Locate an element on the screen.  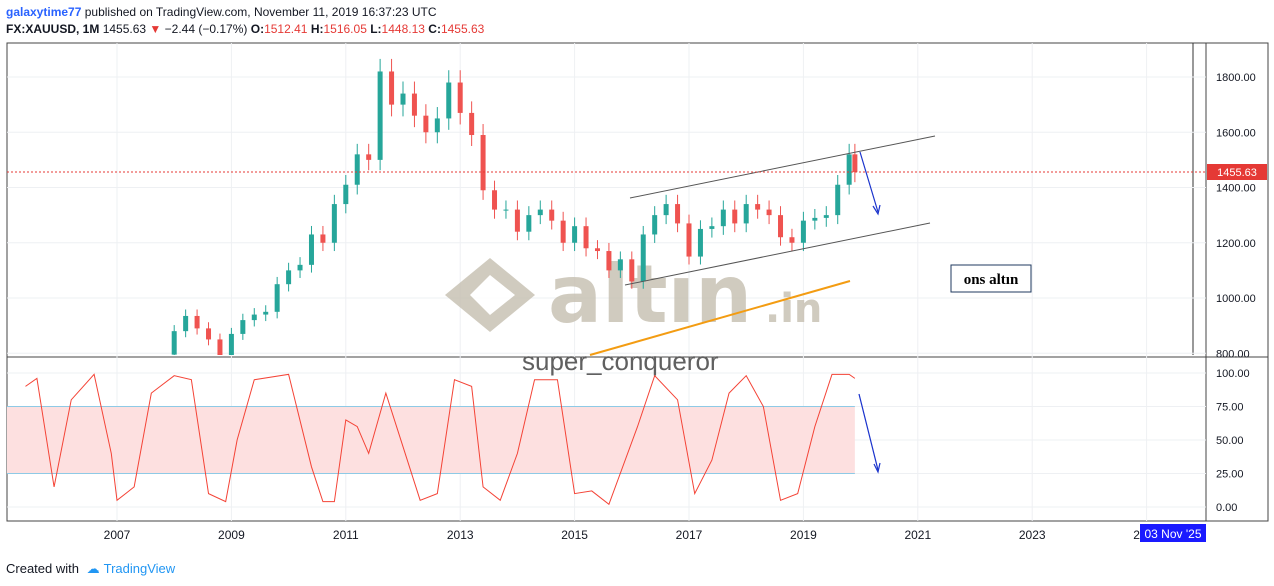
annotation-text: ons altın is located at coordinates (991, 280).